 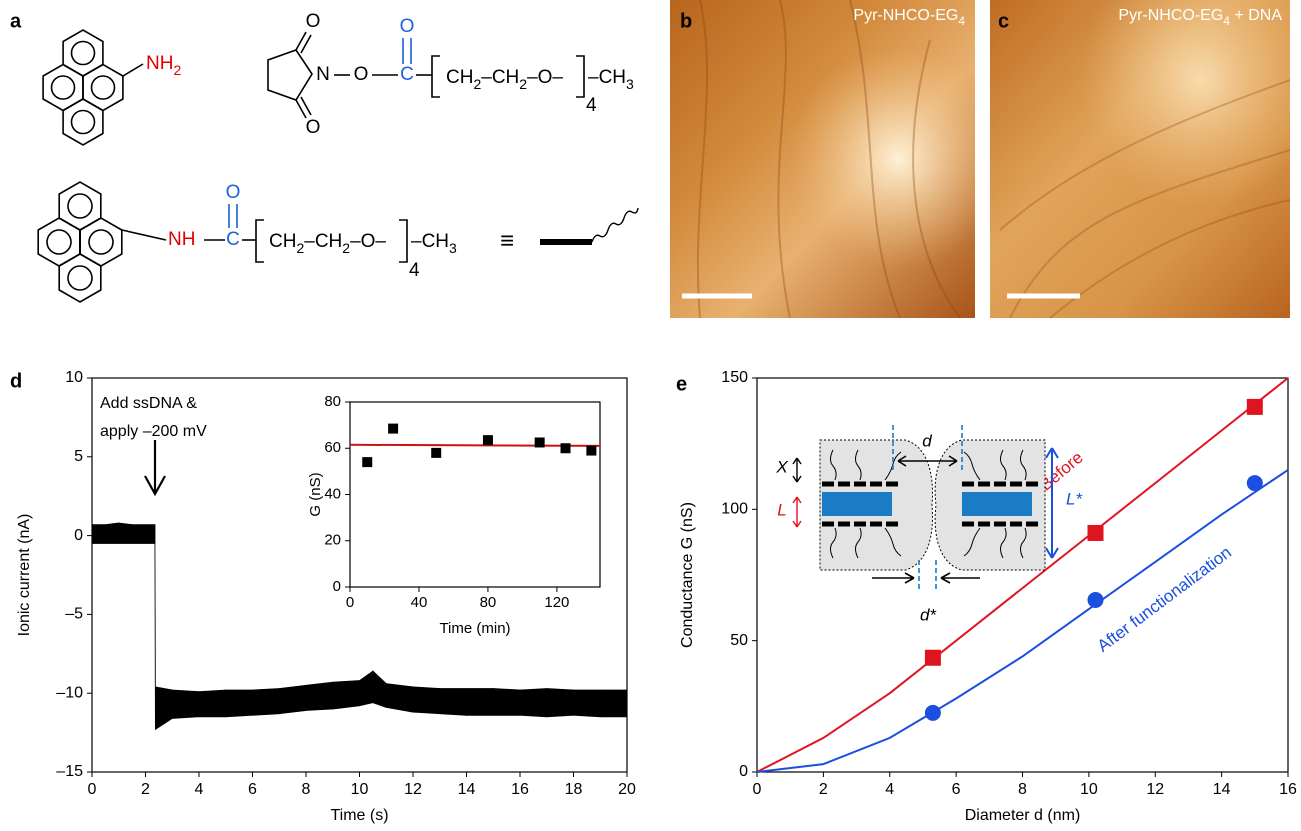 What do you see at coordinates (453, 248) in the screenshot?
I see `subscript: 3` at bounding box center [453, 248].